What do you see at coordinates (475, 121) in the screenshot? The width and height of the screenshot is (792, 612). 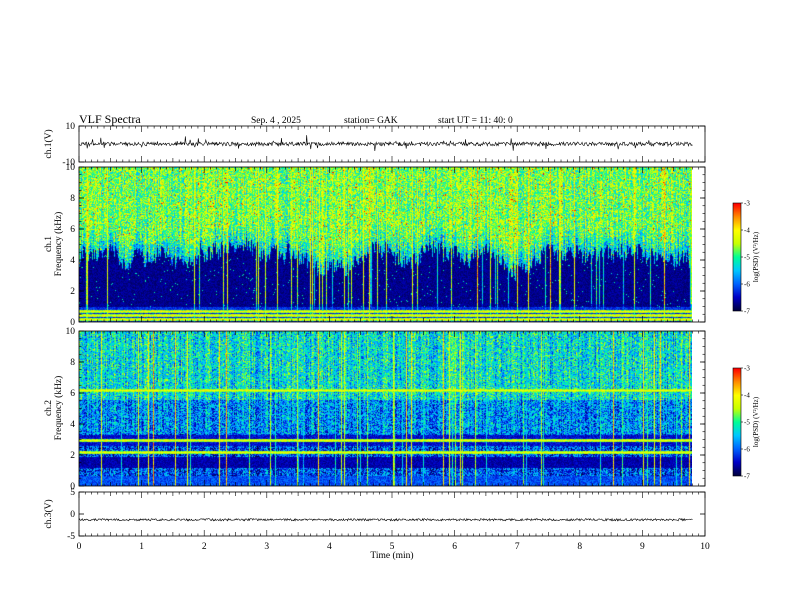 I see `start-time-label: start UT = 11: 40: 0` at bounding box center [475, 121].